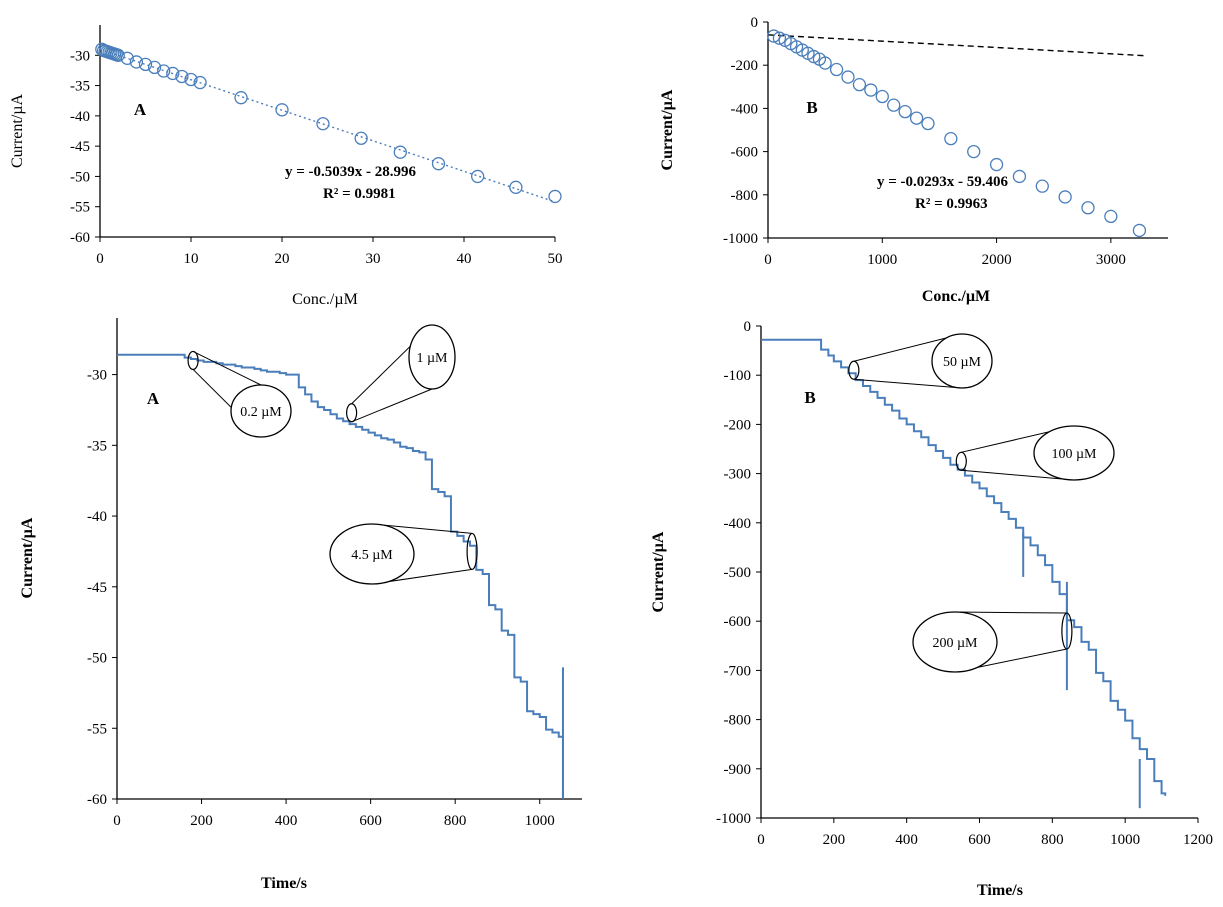 The image size is (1223, 907). Describe the element at coordinates (191, 259) in the screenshot. I see `x-tick-label: 10` at that location.